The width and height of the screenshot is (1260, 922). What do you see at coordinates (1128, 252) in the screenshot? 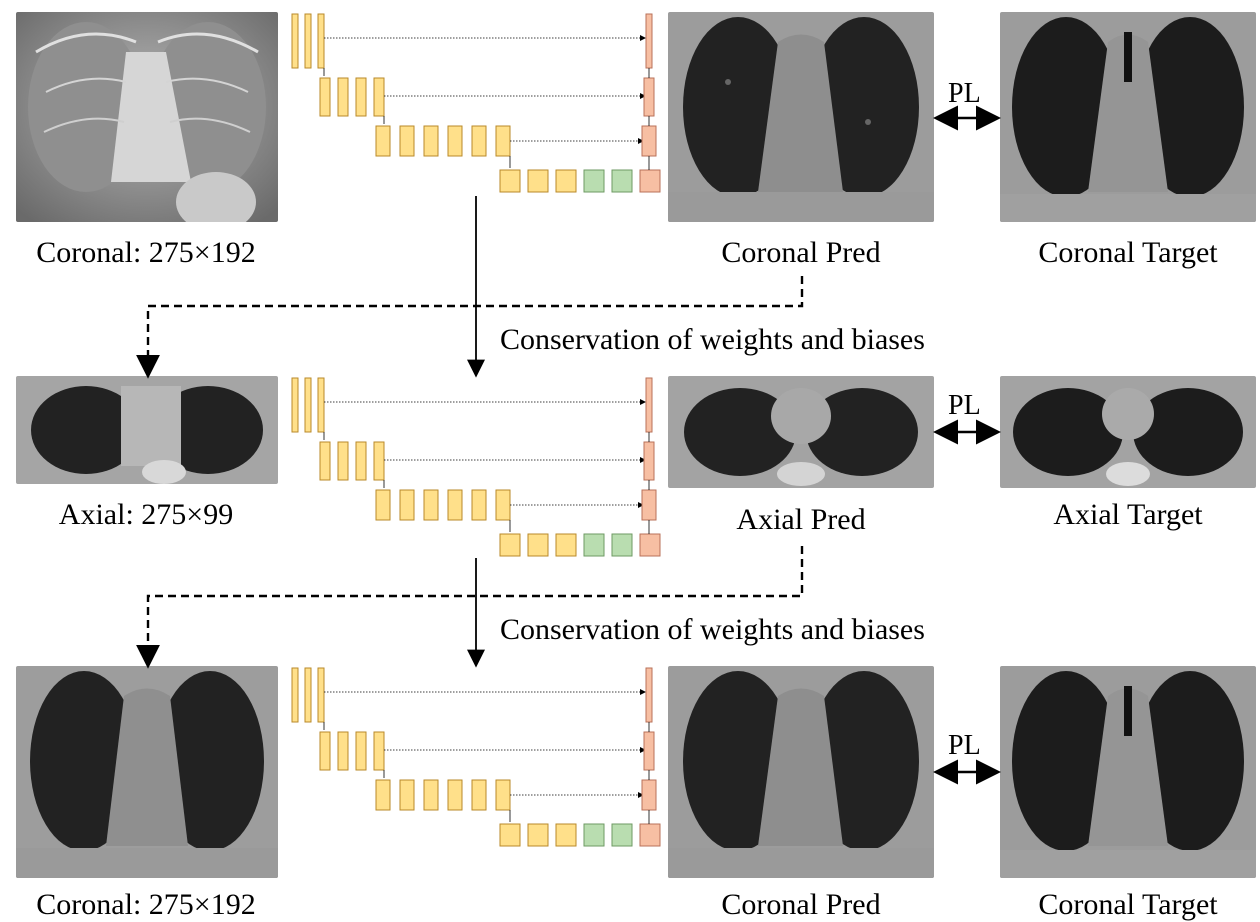
I see `row1-target-label: Coronal Target` at bounding box center [1128, 252].